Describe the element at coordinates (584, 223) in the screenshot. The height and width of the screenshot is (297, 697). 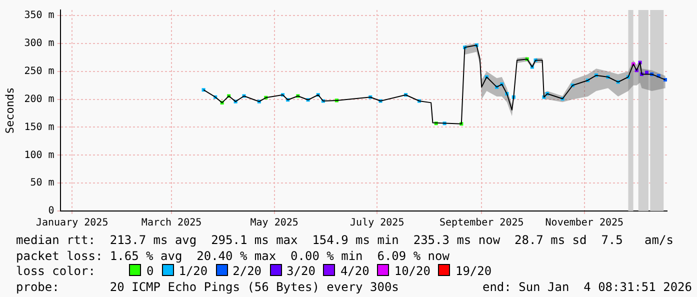
I see `x-tick-label: November 2025` at that location.